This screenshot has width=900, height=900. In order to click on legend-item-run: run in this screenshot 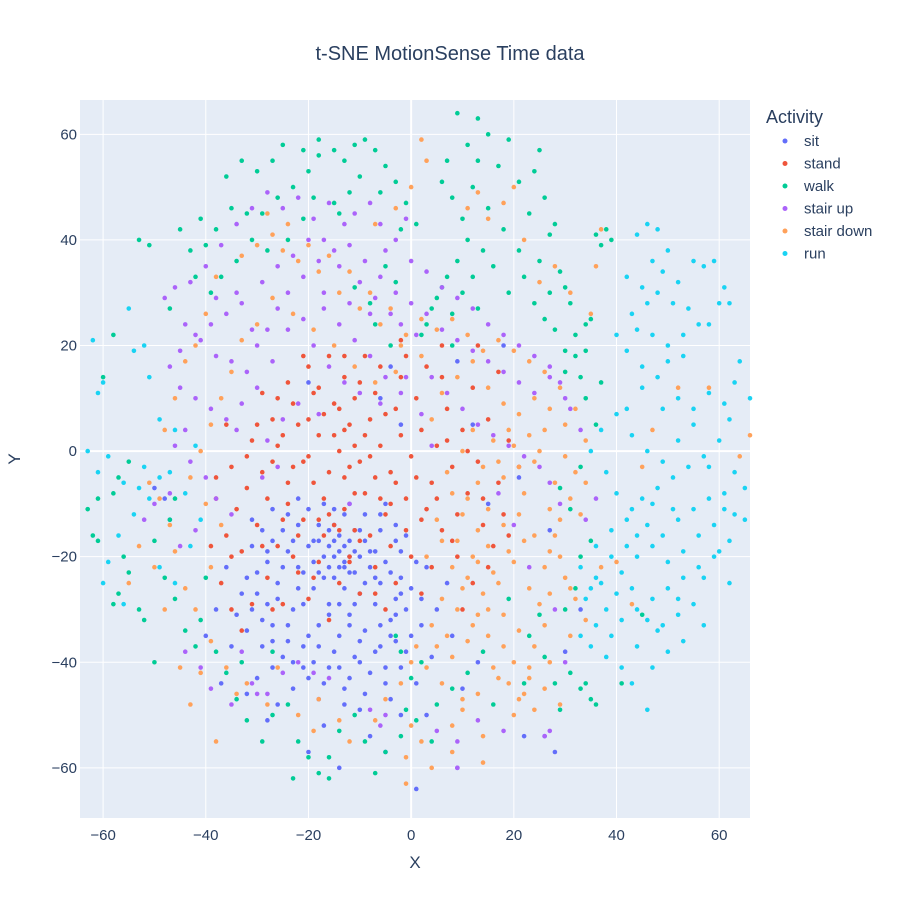, I will do `click(804, 254)`.